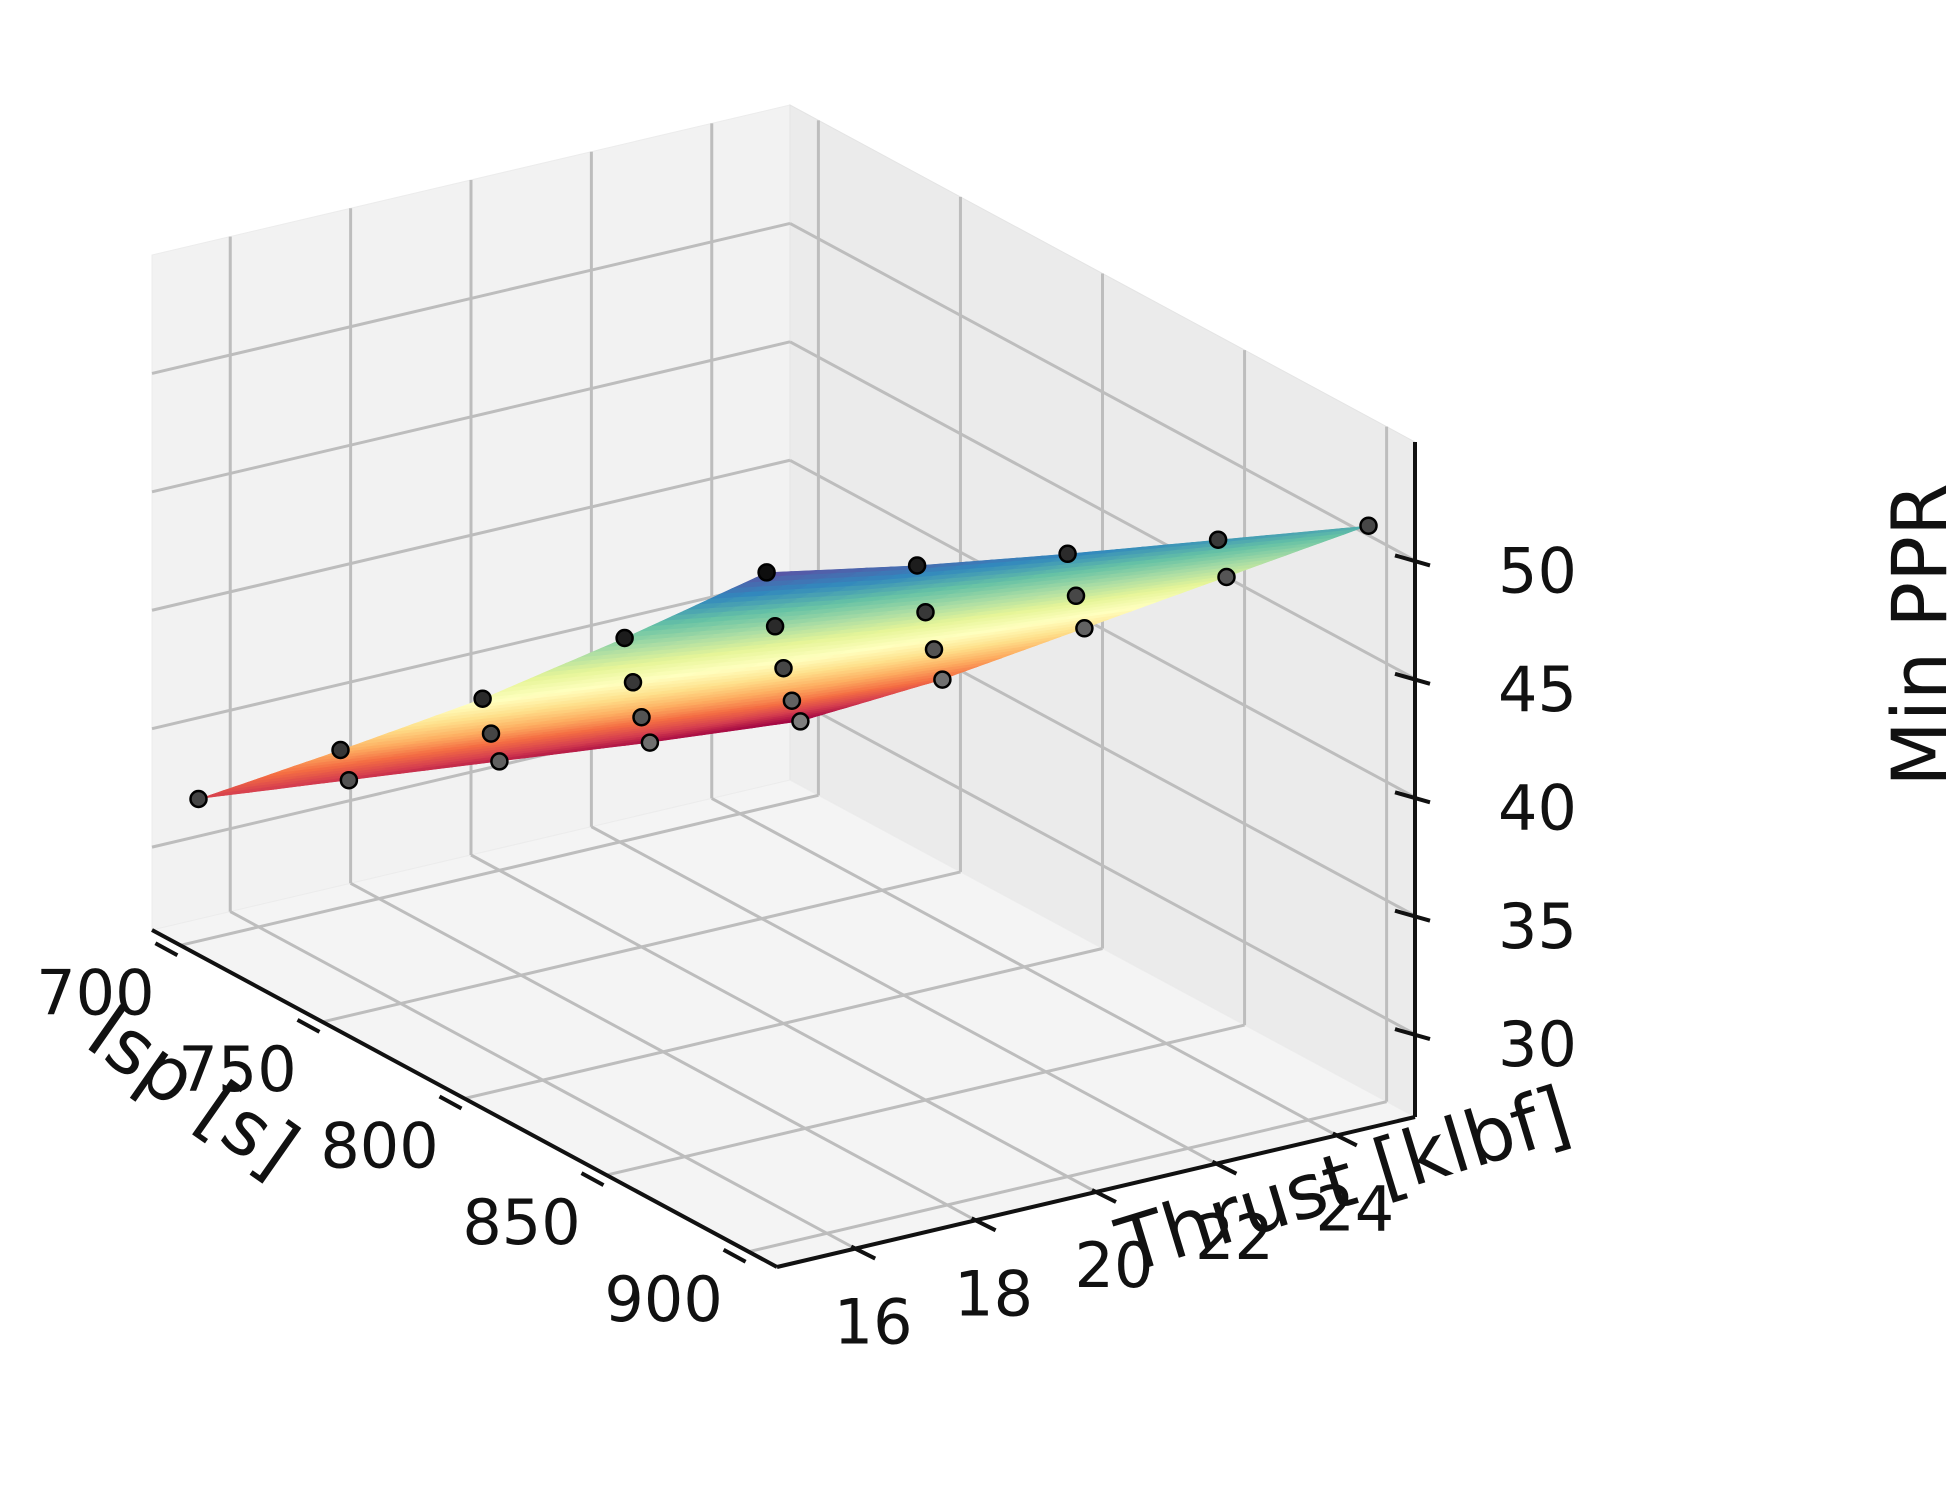 The height and width of the screenshot is (1497, 1954). What do you see at coordinates (1234, 1237) in the screenshot?
I see `tick-label-thrust: 22` at bounding box center [1234, 1237].